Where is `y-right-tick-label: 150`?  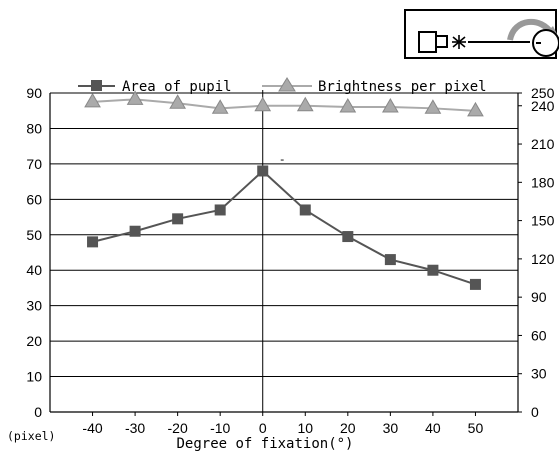 y-right-tick-label: 150 is located at coordinates (543, 221).